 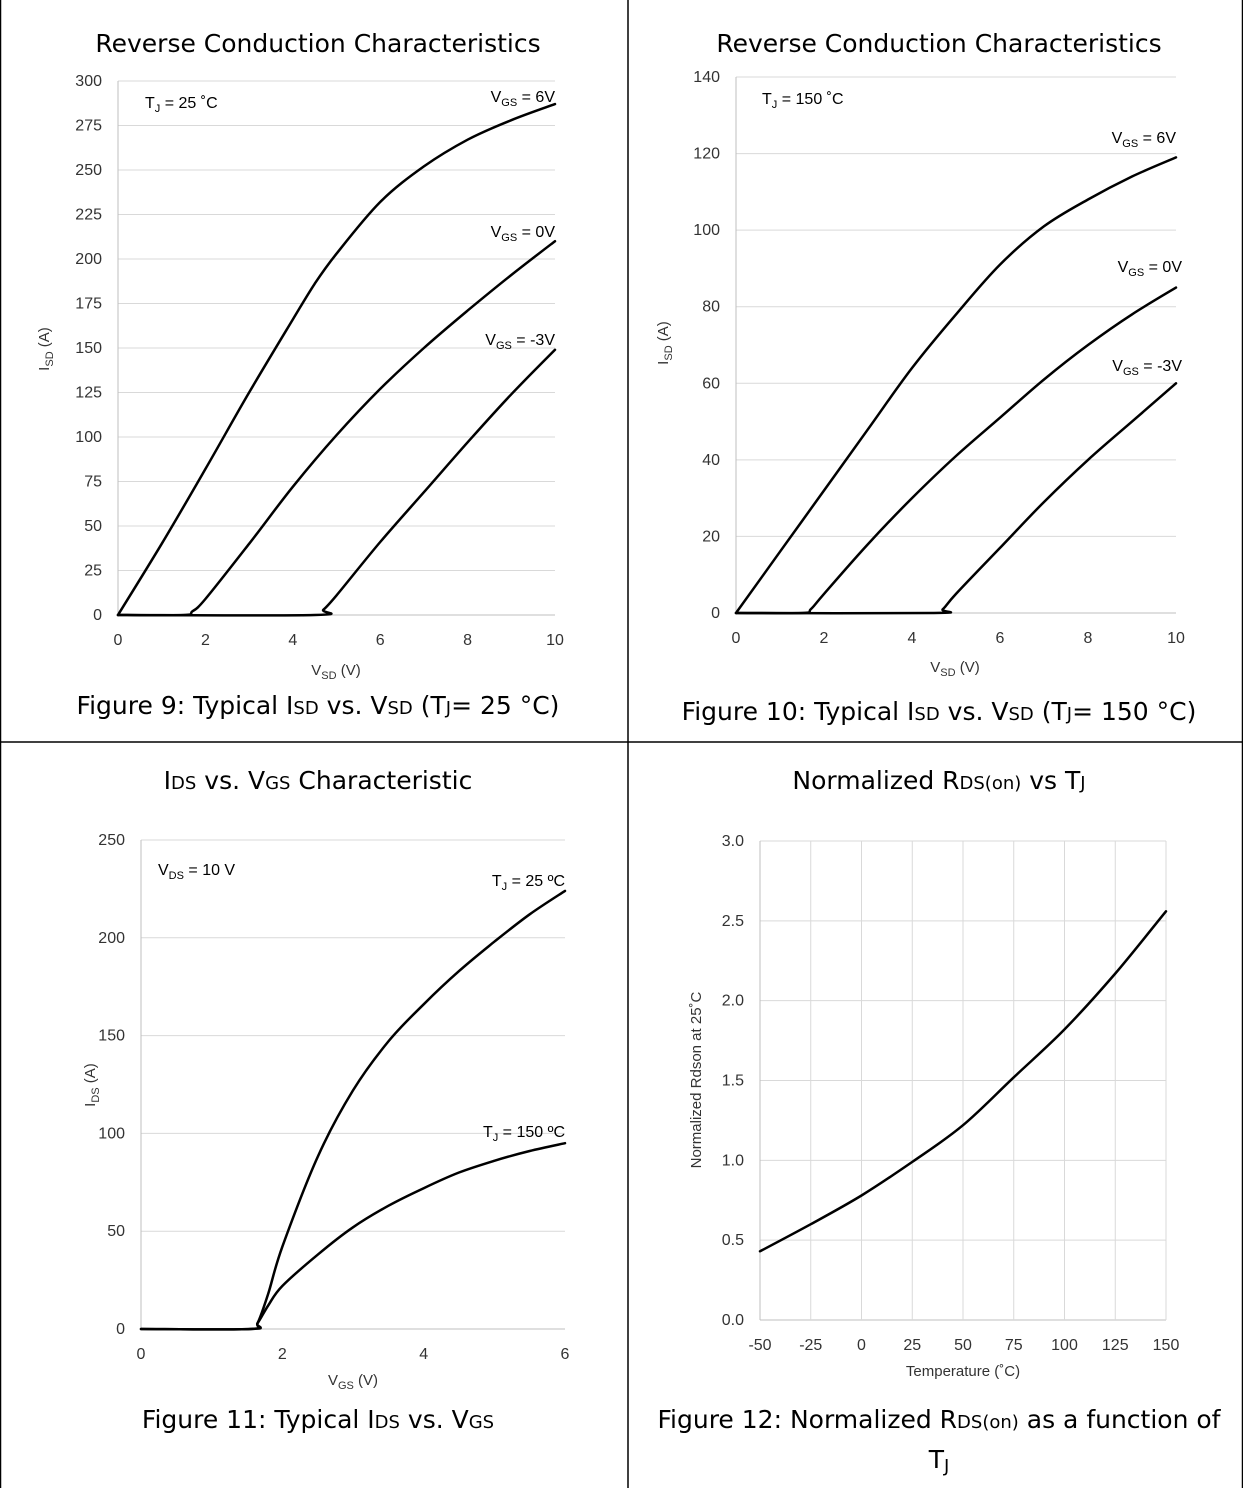 What do you see at coordinates (912, 1345) in the screenshot?
I see `x-tick-label: 25` at bounding box center [912, 1345].